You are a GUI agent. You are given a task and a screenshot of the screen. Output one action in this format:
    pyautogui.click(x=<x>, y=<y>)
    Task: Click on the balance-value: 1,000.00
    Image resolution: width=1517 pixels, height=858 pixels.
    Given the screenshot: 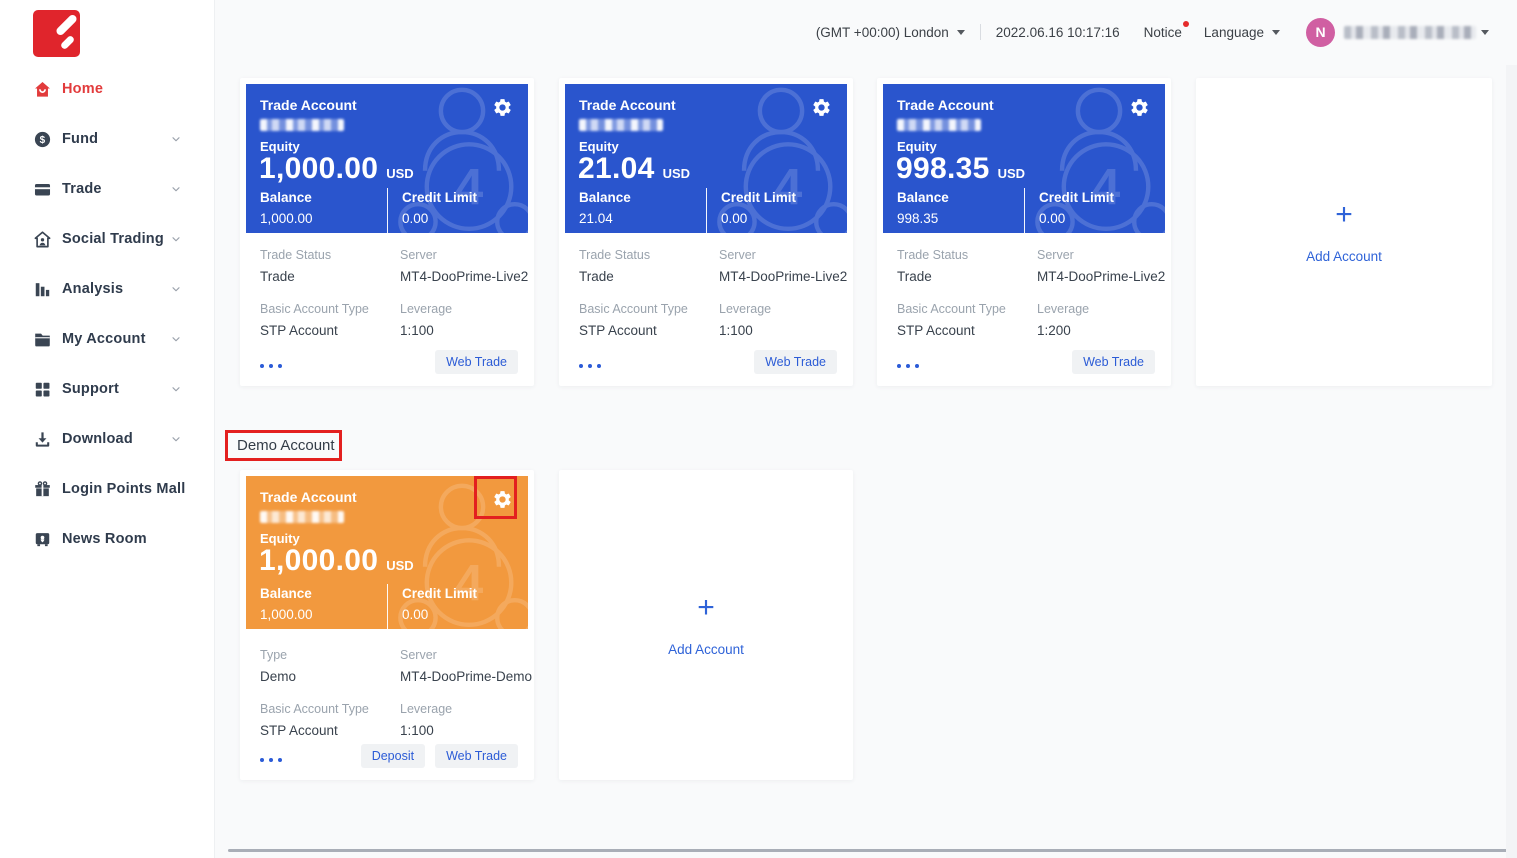 What is the action you would take?
    pyautogui.click(x=286, y=614)
    